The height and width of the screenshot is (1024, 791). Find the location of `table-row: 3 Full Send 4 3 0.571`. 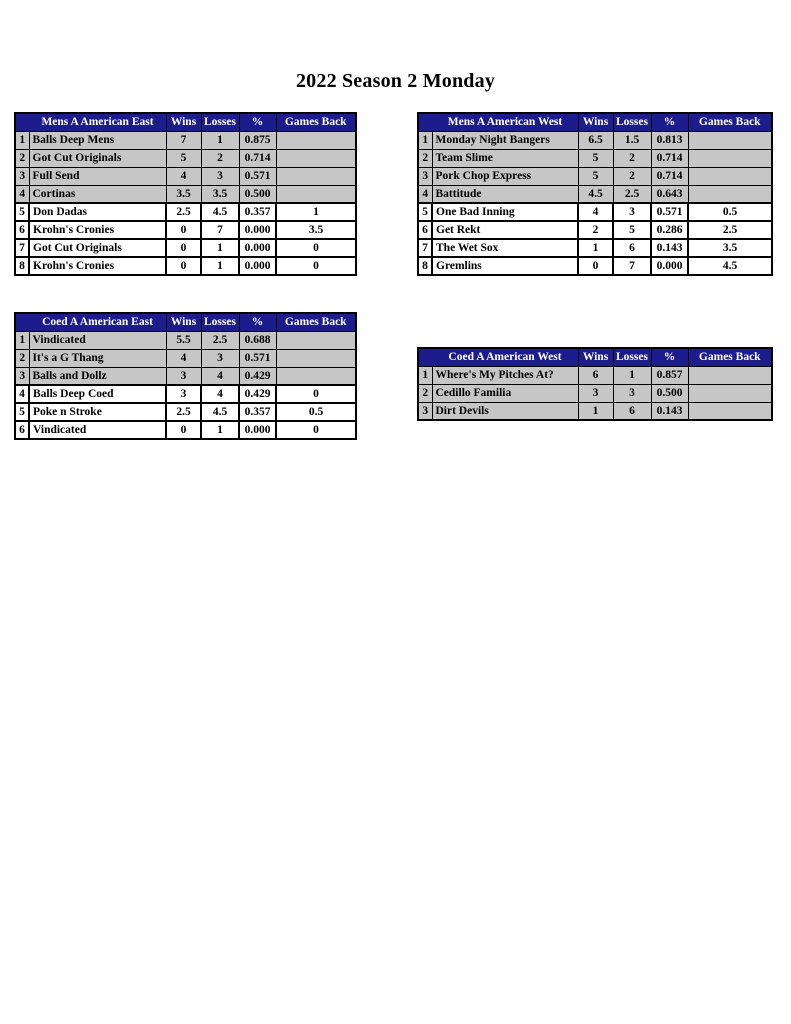

table-row: 3 Full Send 4 3 0.571 is located at coordinates (185, 176).